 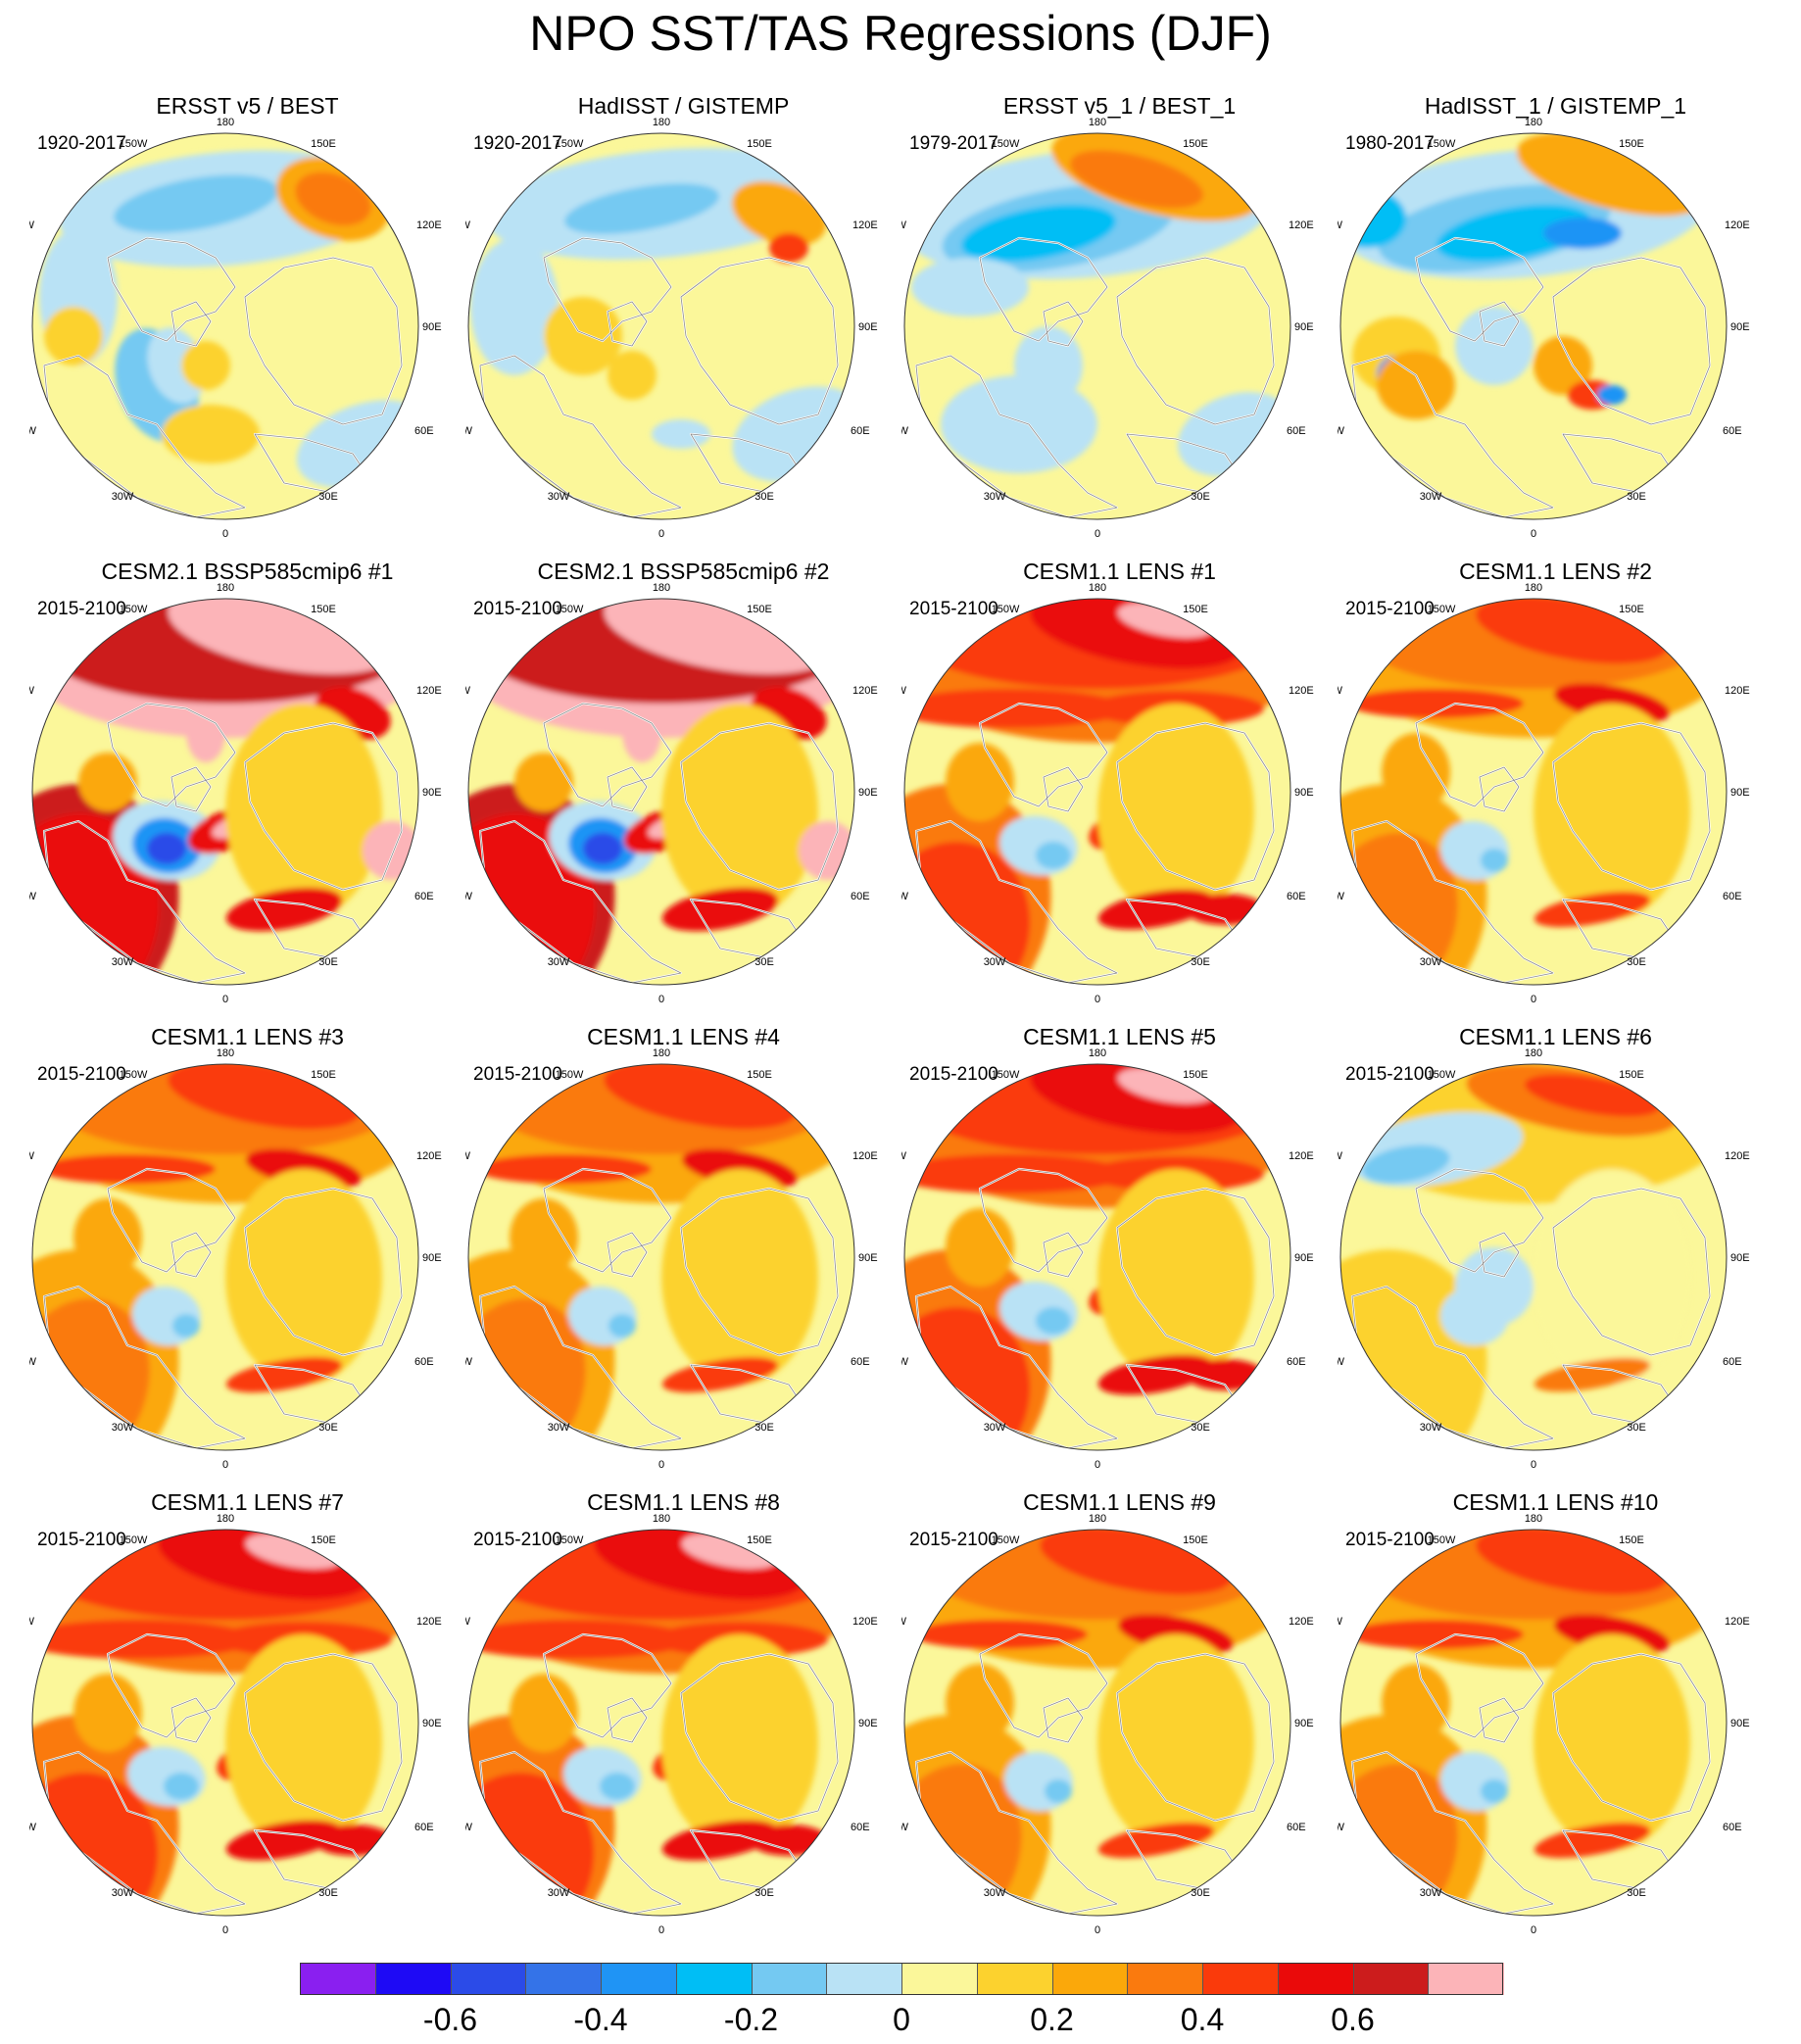 What do you see at coordinates (1555, 1036) in the screenshot?
I see `panel-title: CESM1.1 LENS #6` at bounding box center [1555, 1036].